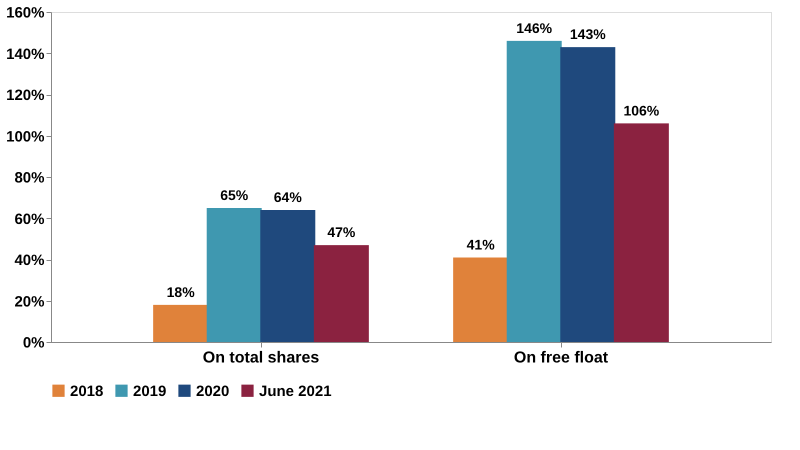  Describe the element at coordinates (295, 391) in the screenshot. I see `legend-label: June 2021` at that location.